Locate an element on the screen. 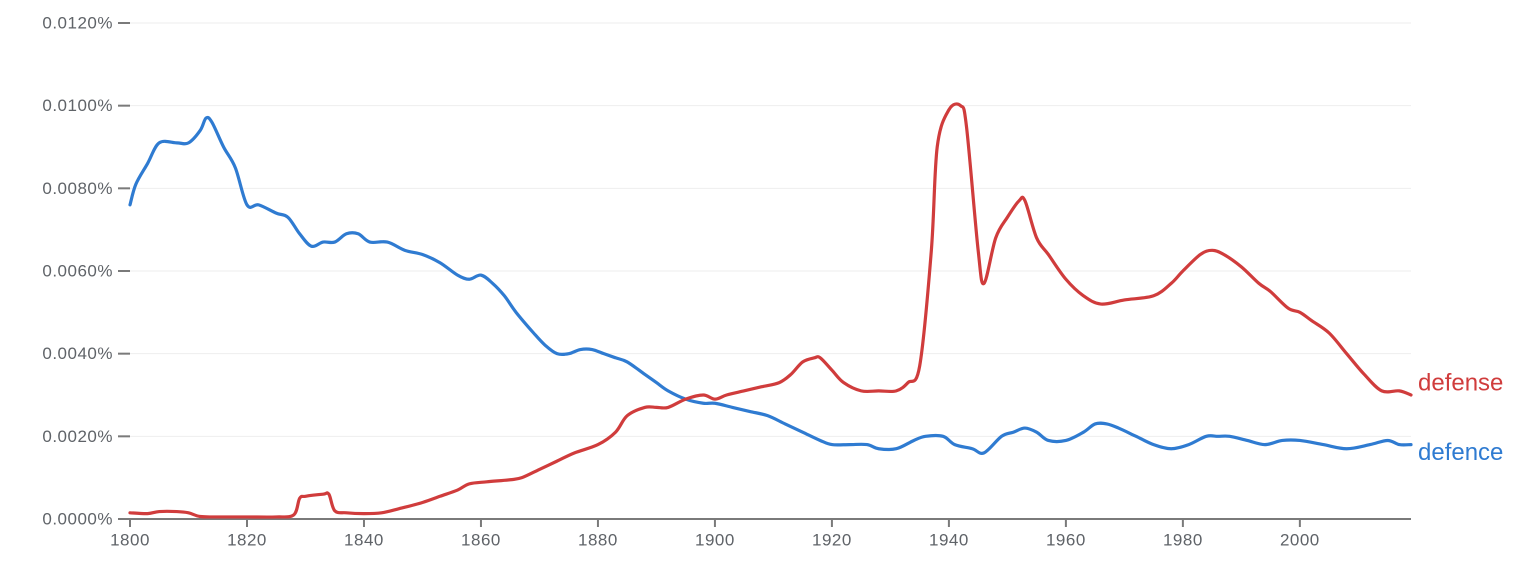  y-tick-label-6: 0.0120% is located at coordinates (77, 23).